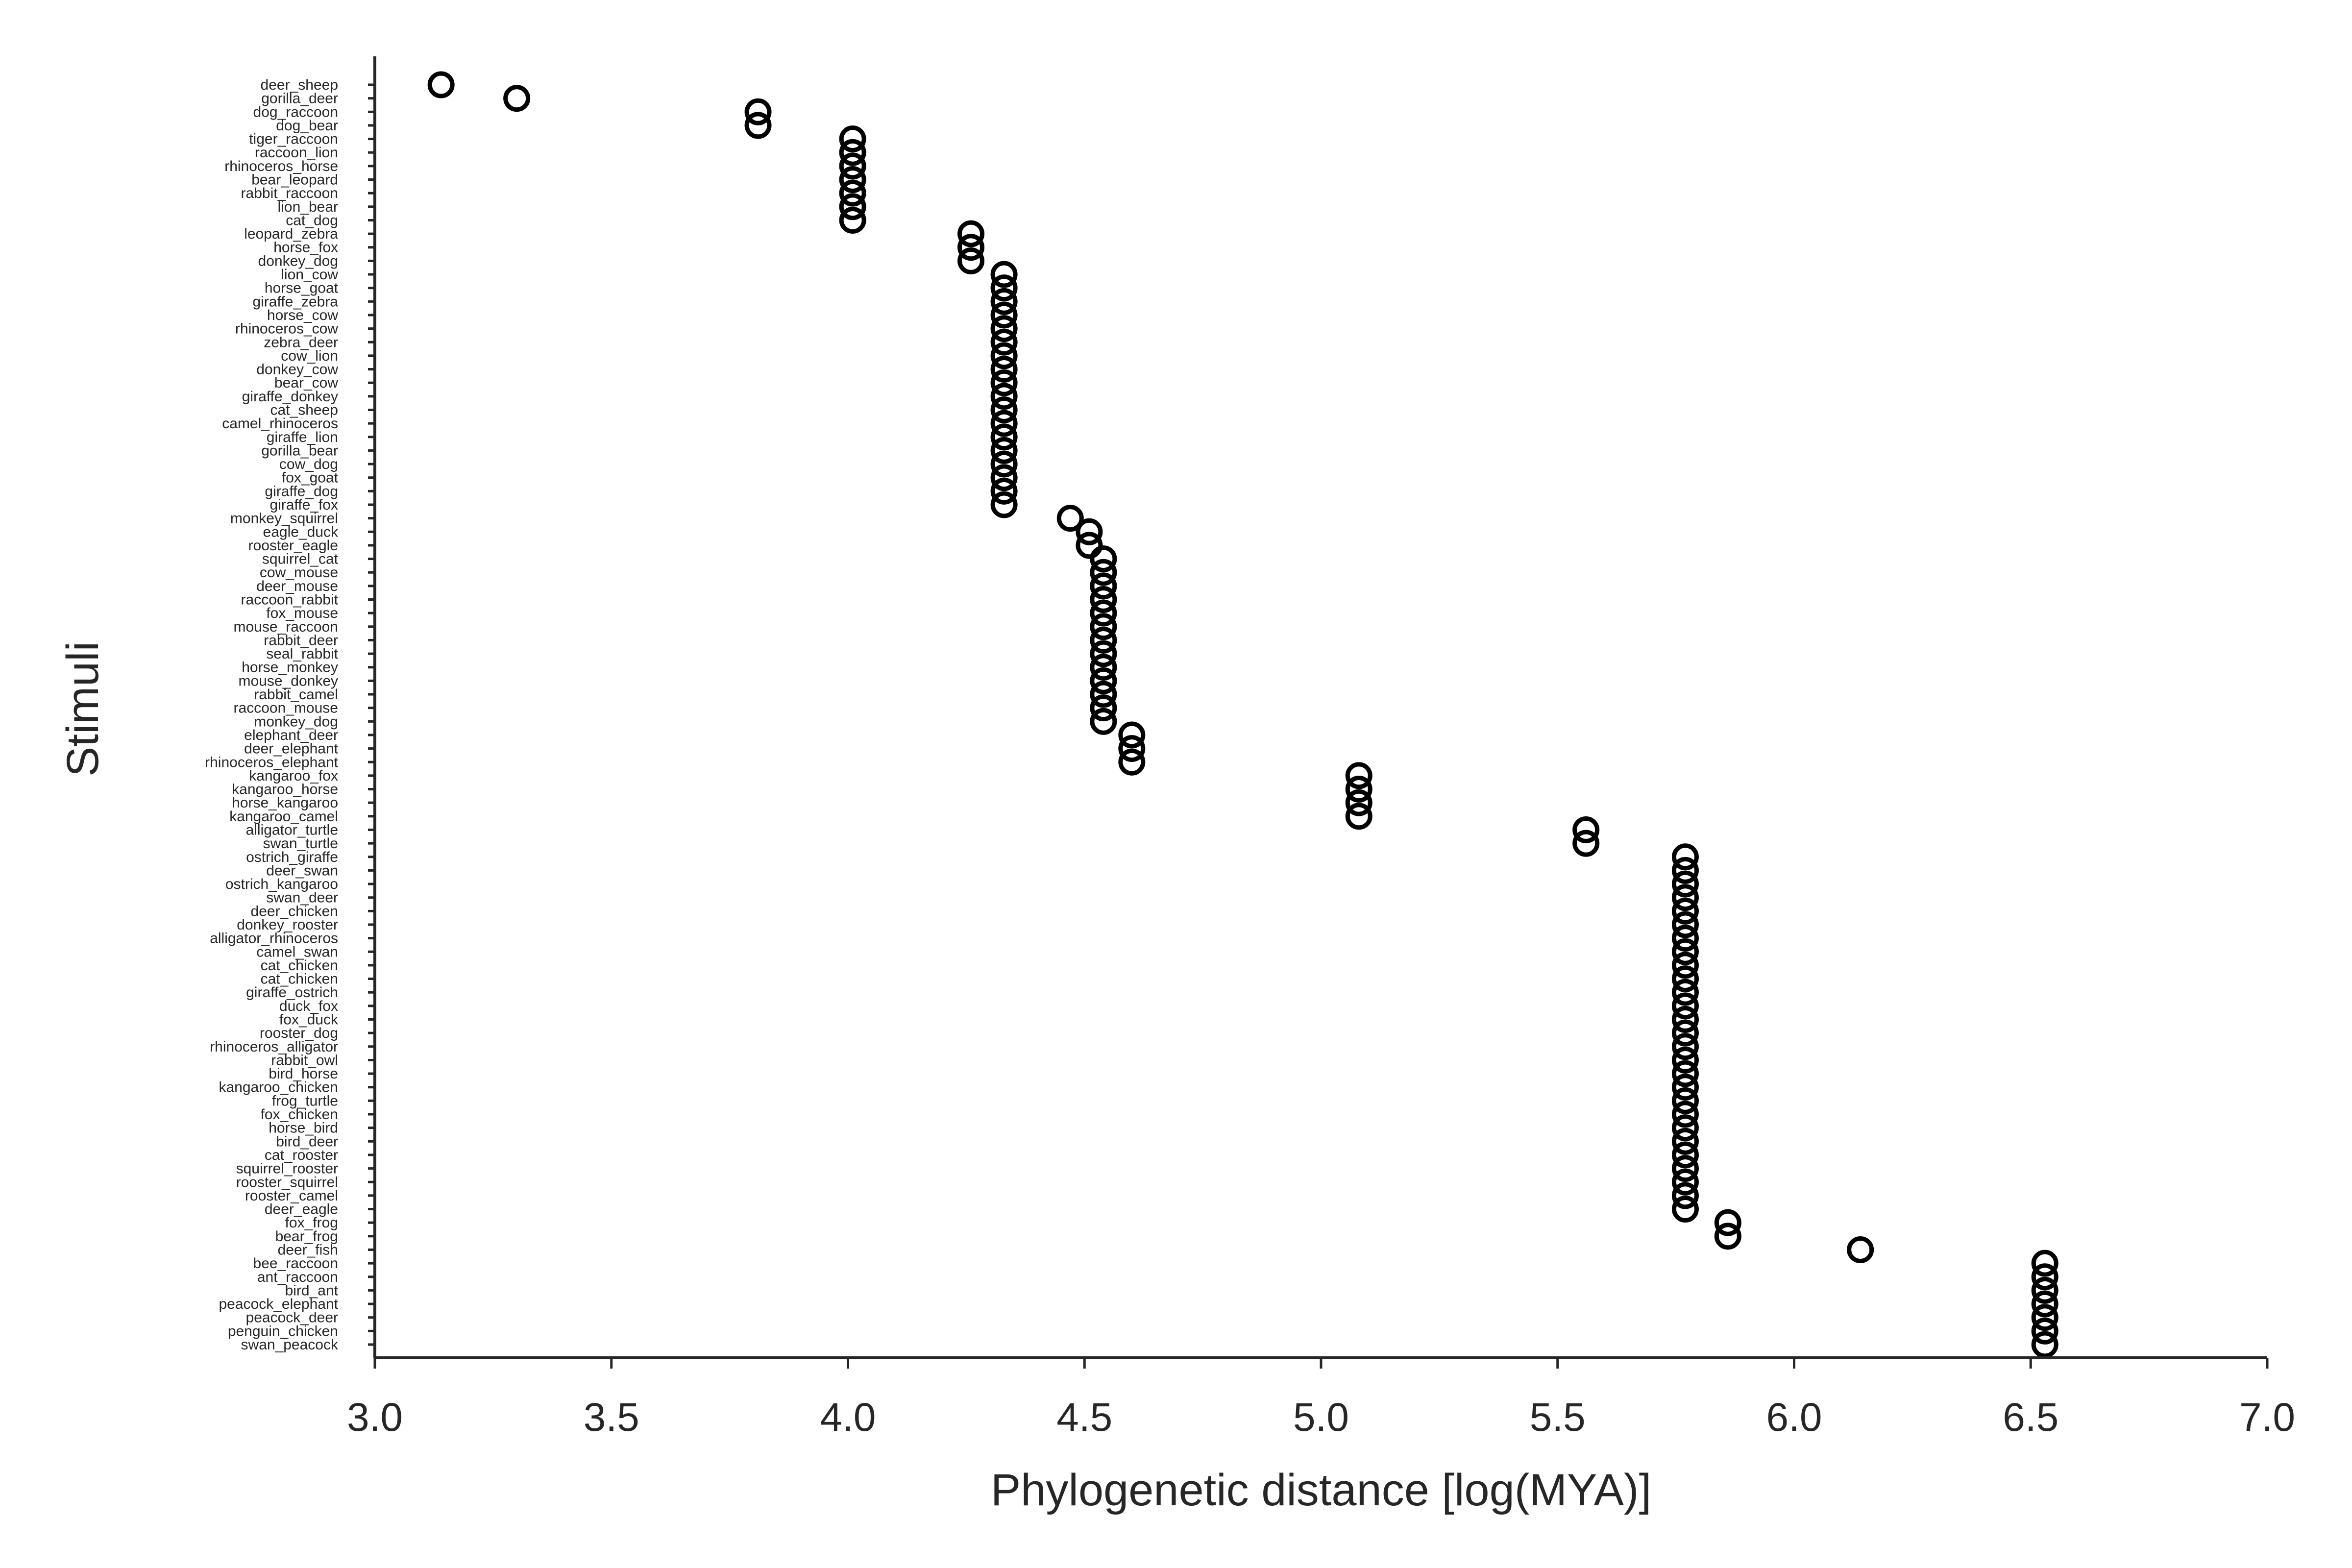 The height and width of the screenshot is (1568, 2352). Describe the element at coordinates (281, 884) in the screenshot. I see `y-tick-label: ostrich_kangaroo` at that location.